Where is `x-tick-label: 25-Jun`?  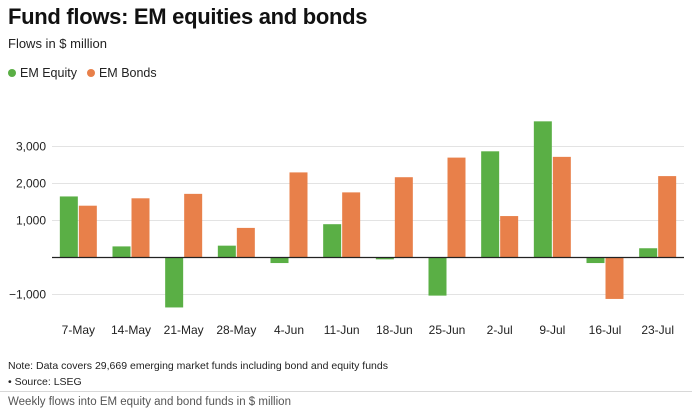
x-tick-label: 25-Jun is located at coordinates (447, 330).